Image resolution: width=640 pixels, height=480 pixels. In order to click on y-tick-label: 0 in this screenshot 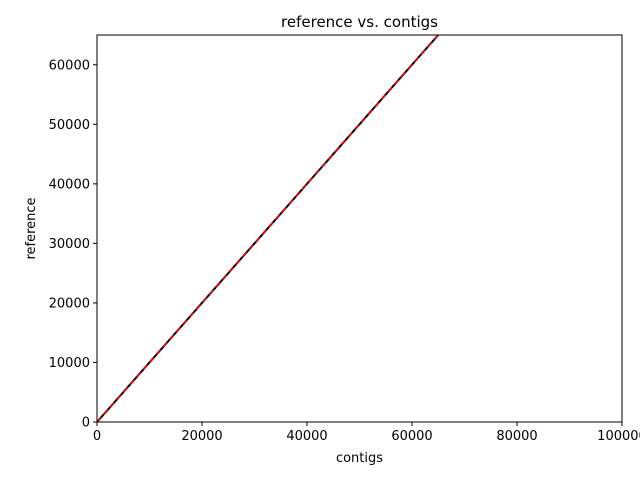, I will do `click(86, 423)`.